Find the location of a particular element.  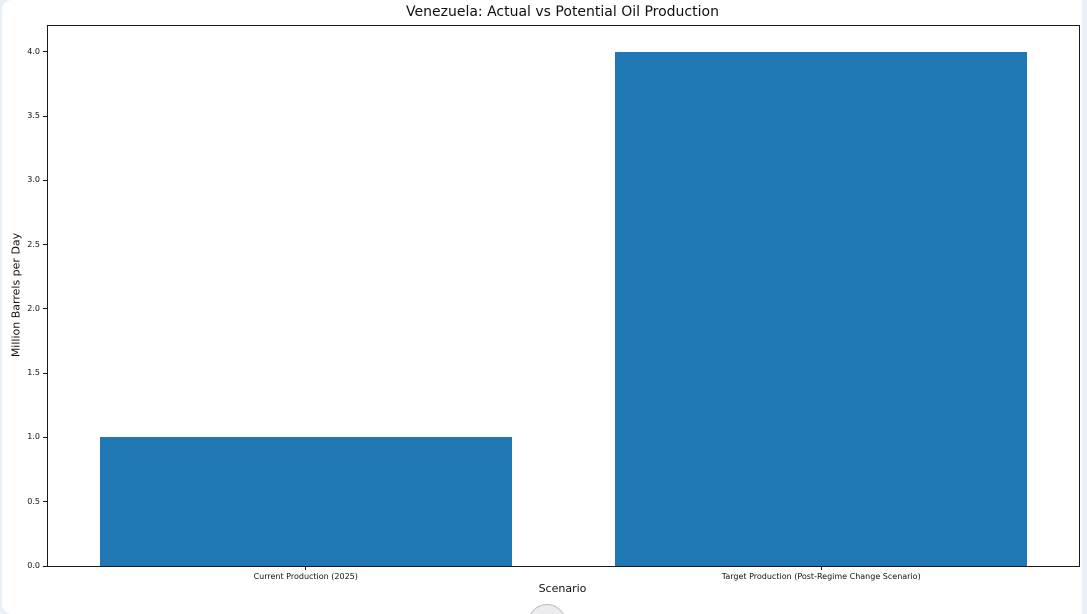

y-tick-label: 0.5 is located at coordinates (33, 501).